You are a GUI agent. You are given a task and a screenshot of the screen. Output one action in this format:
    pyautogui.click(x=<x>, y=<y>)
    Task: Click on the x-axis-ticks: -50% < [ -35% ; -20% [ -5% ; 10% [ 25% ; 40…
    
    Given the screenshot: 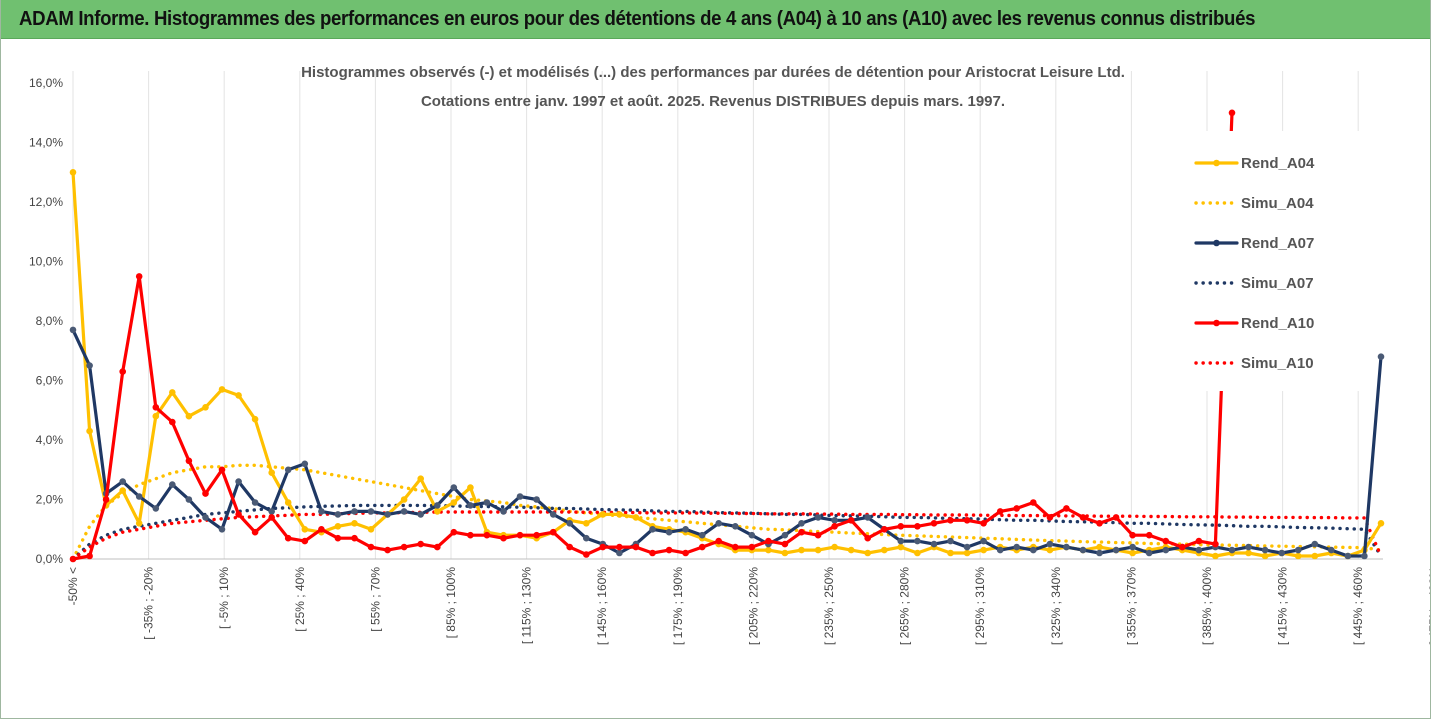 What is the action you would take?
    pyautogui.click(x=748, y=606)
    